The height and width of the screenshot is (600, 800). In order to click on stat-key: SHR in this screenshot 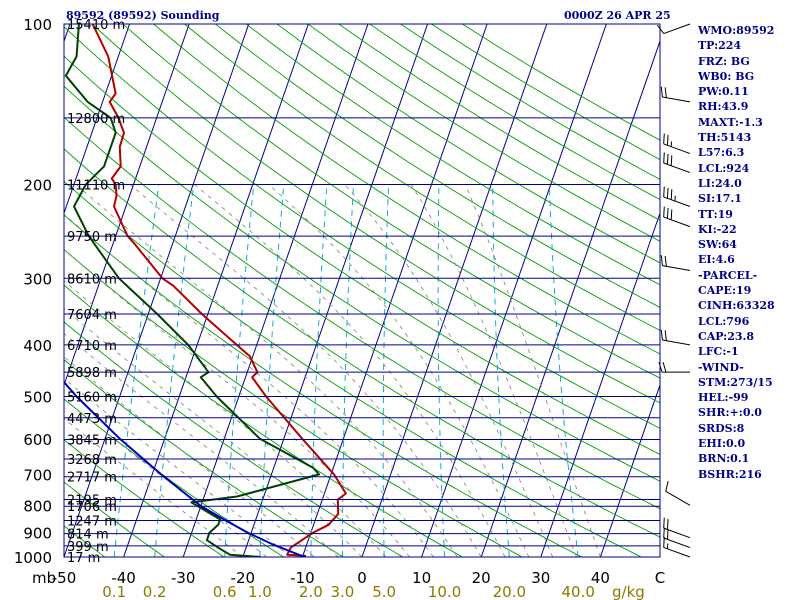, I will do `click(712, 413)`.